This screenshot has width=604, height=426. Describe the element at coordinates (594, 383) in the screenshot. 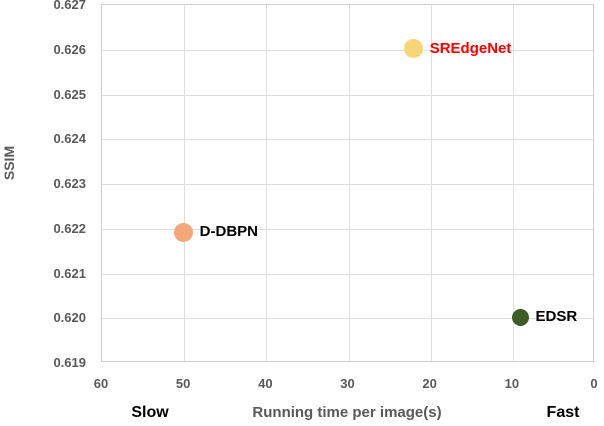

I see `x-tick-label: 0` at that location.